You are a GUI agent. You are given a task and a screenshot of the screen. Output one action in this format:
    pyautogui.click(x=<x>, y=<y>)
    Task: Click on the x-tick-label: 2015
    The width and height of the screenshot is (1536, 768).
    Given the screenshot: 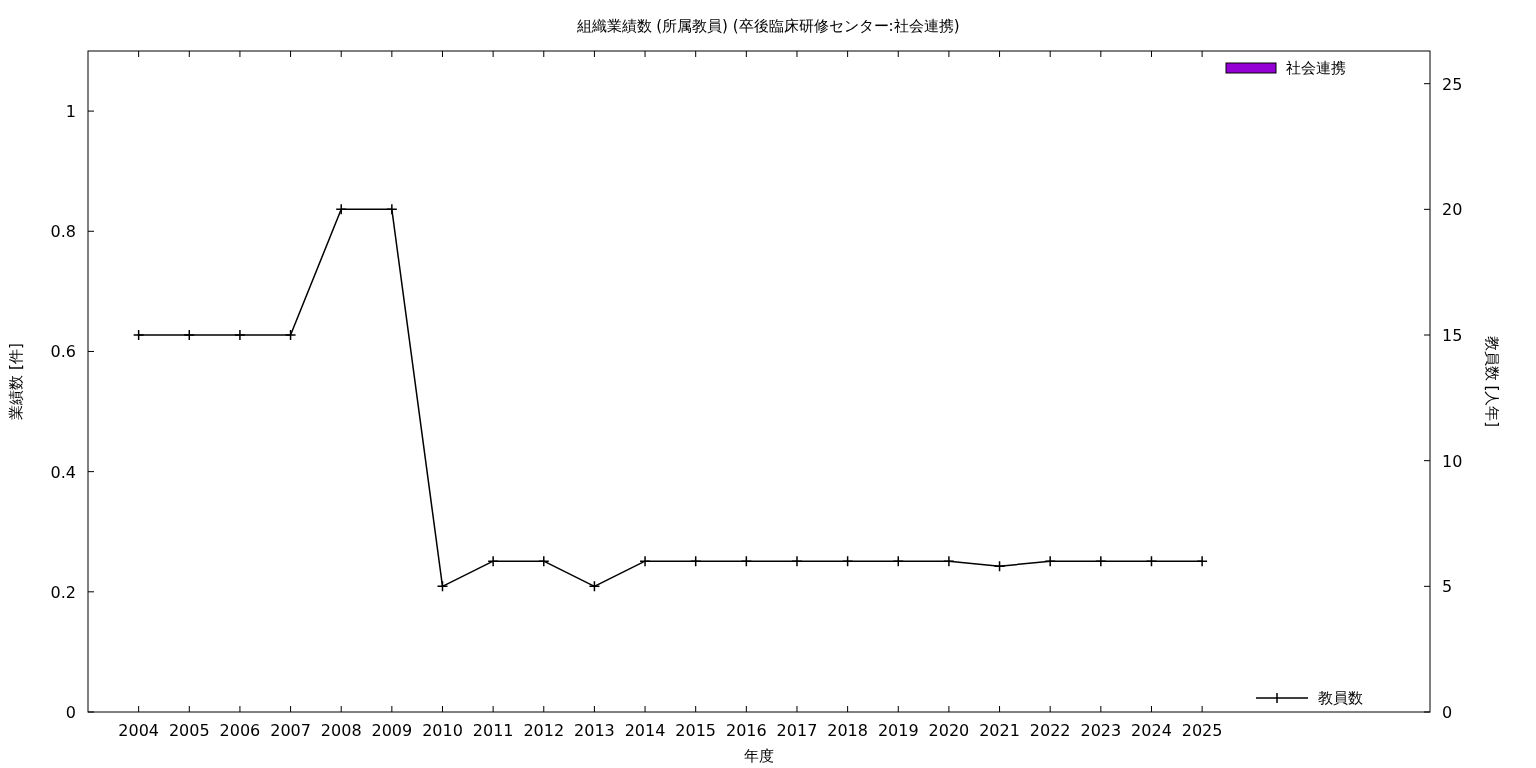 What is the action you would take?
    pyautogui.click(x=696, y=730)
    